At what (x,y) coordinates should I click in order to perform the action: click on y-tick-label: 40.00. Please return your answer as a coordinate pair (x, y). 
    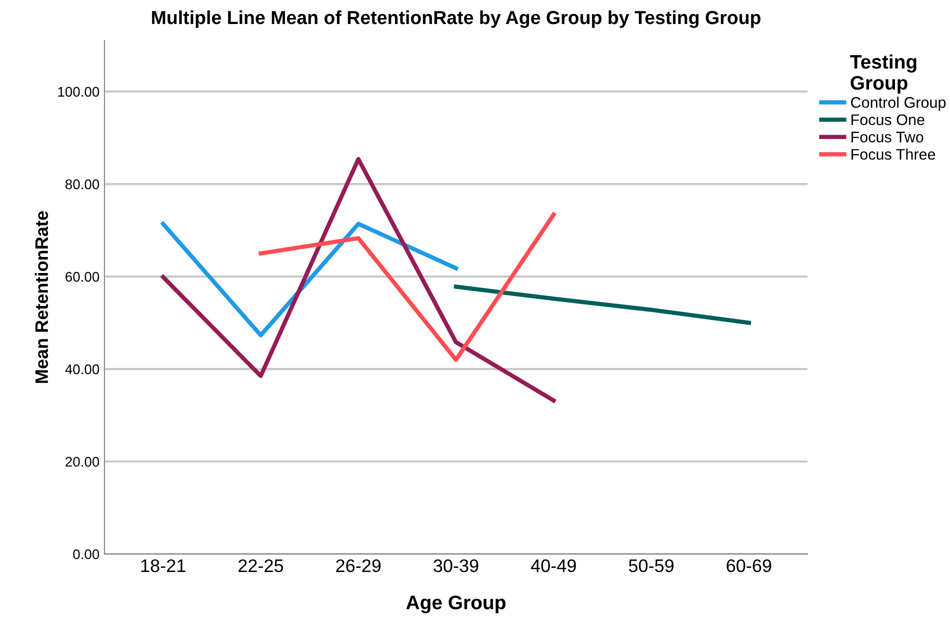
    Looking at the image, I should click on (82, 369).